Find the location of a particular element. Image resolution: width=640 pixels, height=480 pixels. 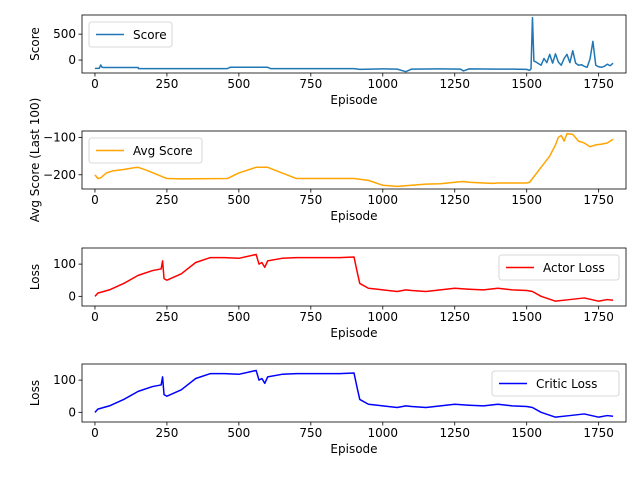

legend: Avg Score is located at coordinates (145, 150).